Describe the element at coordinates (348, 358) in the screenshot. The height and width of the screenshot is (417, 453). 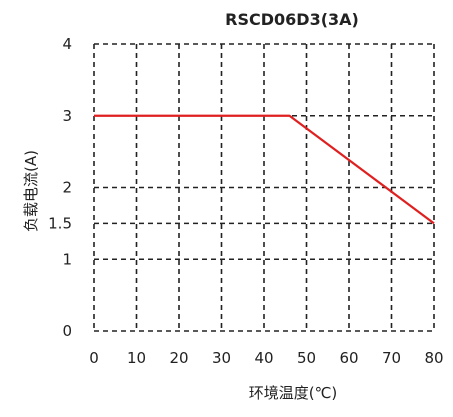
I see `x-tick-label: 60` at that location.